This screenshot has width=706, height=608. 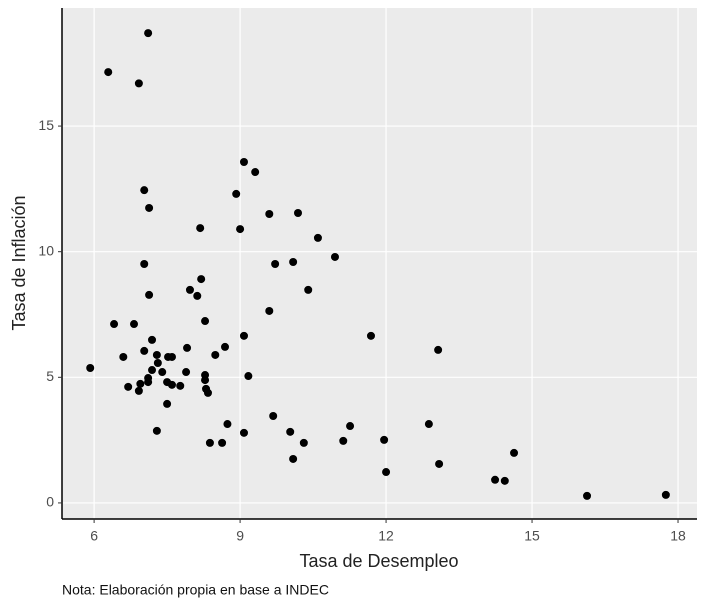 I want to click on y-tick-label: 15, so click(x=46, y=125).